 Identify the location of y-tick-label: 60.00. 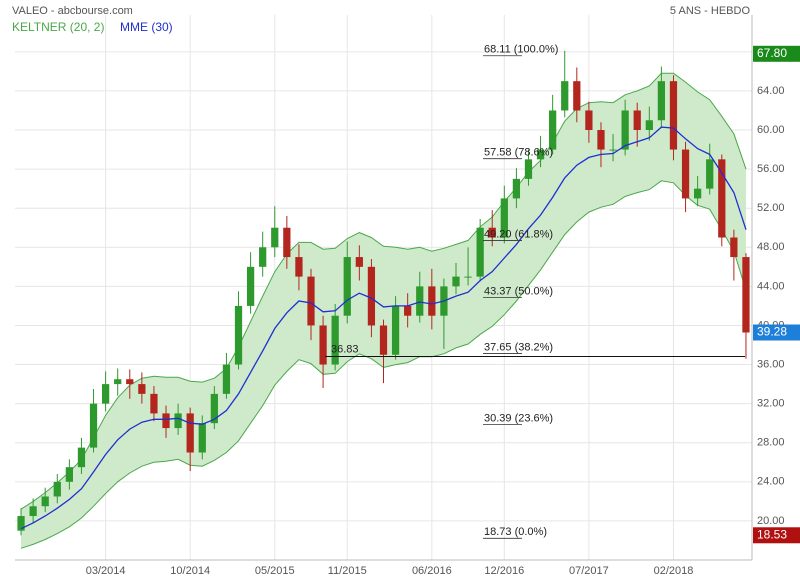
(771, 130).